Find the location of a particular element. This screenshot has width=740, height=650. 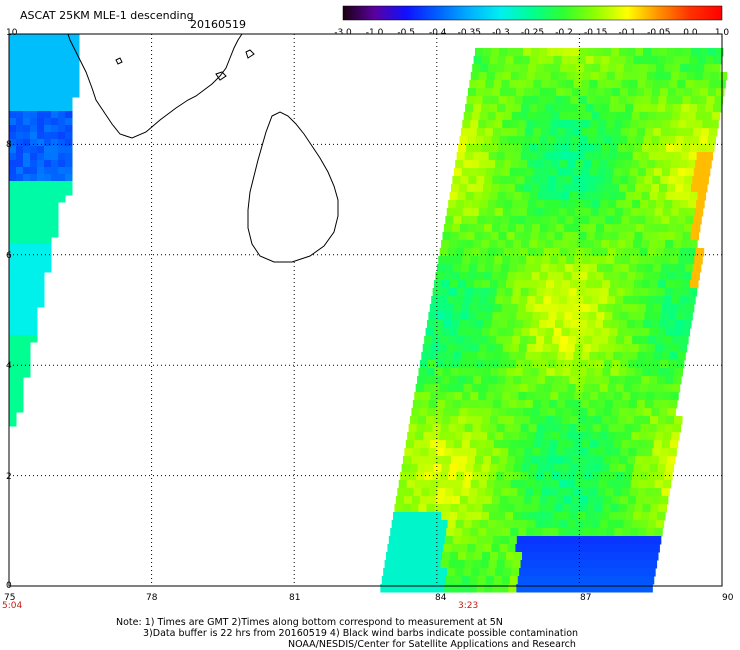

y-tick-2: 2 is located at coordinates (9, 477).